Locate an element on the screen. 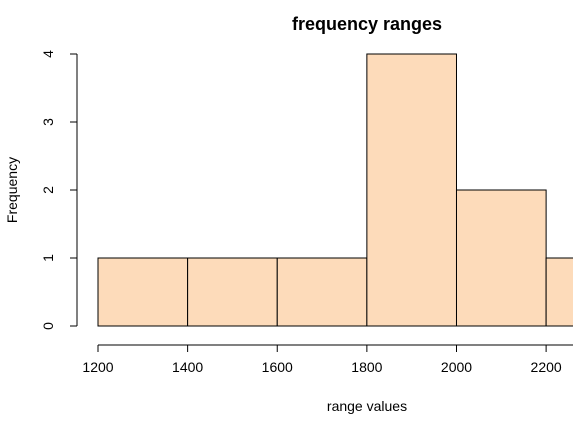 The width and height of the screenshot is (573, 427). x-tick-label: 1800 is located at coordinates (366, 367).